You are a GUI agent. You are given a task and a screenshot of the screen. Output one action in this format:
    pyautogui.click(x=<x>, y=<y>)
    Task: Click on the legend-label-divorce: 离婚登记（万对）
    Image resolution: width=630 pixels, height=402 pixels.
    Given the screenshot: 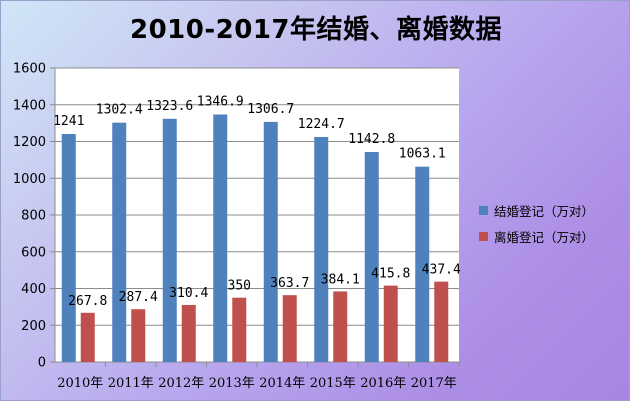 What is the action you would take?
    pyautogui.click(x=544, y=237)
    